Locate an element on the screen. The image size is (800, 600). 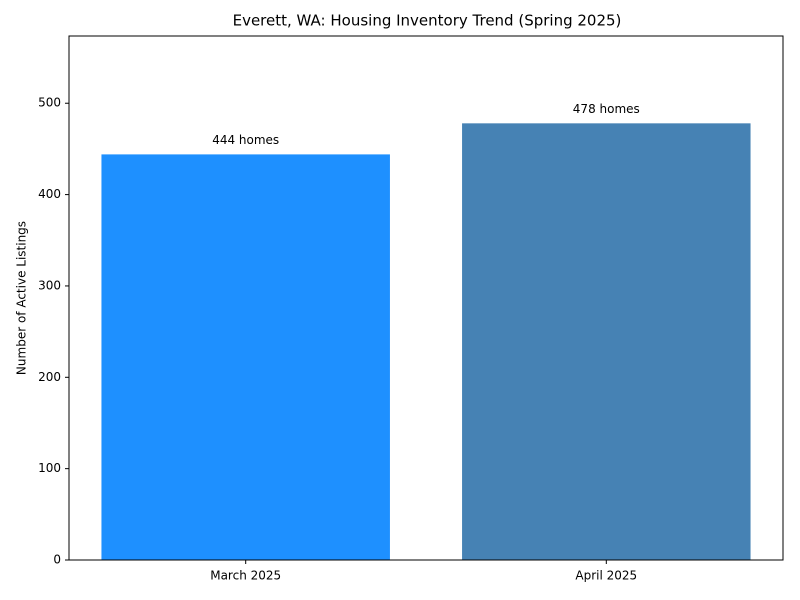
value-label: 478 homes is located at coordinates (606, 109).